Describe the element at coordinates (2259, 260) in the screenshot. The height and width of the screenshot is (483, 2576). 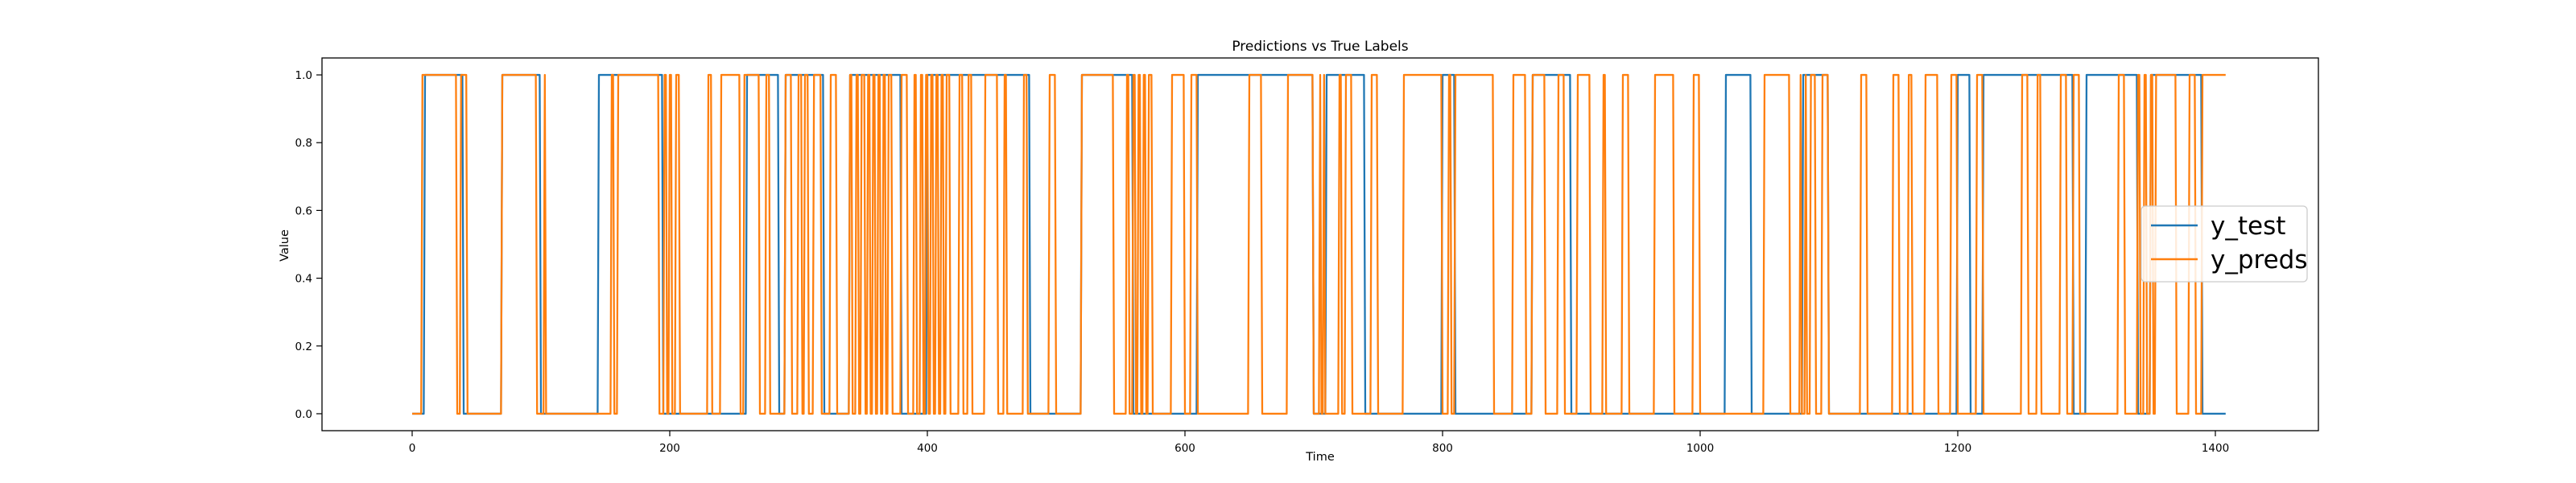
I see `legend-label-y_preds: y_preds` at that location.